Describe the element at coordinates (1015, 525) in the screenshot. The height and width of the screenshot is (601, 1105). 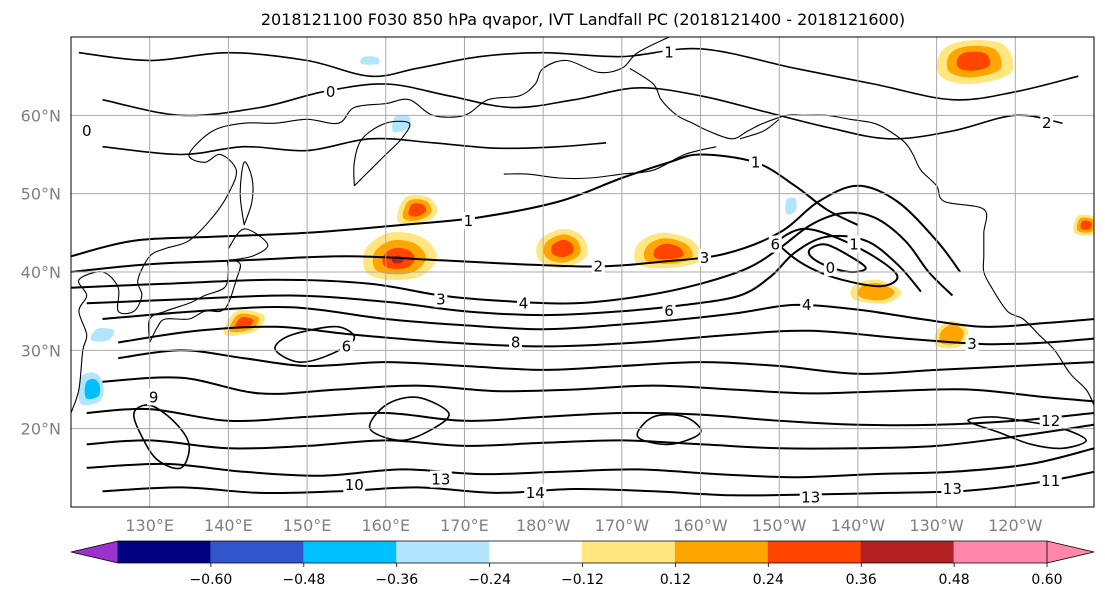
I see `x-tick-label: 120°W` at that location.